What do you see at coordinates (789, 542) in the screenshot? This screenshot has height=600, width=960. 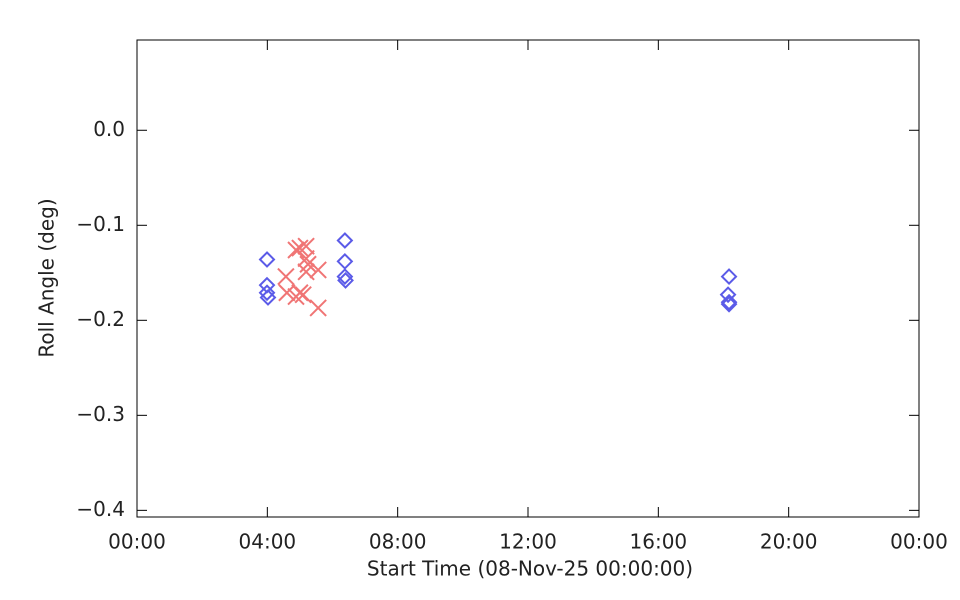 I see `x-tick-label: 20:00` at bounding box center [789, 542].